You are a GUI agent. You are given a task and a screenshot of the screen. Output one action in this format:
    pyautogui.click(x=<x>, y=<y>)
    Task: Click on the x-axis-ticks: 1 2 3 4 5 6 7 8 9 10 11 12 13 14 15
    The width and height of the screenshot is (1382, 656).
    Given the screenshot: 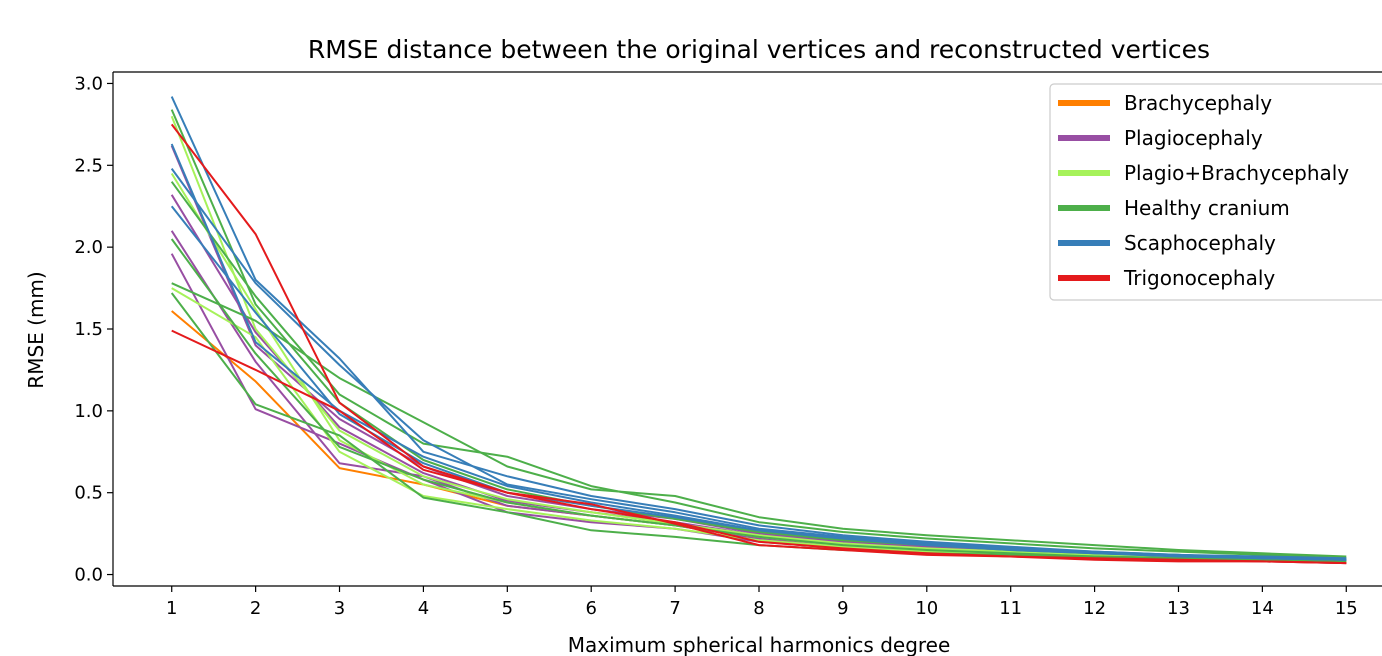 What is the action you would take?
    pyautogui.click(x=762, y=602)
    